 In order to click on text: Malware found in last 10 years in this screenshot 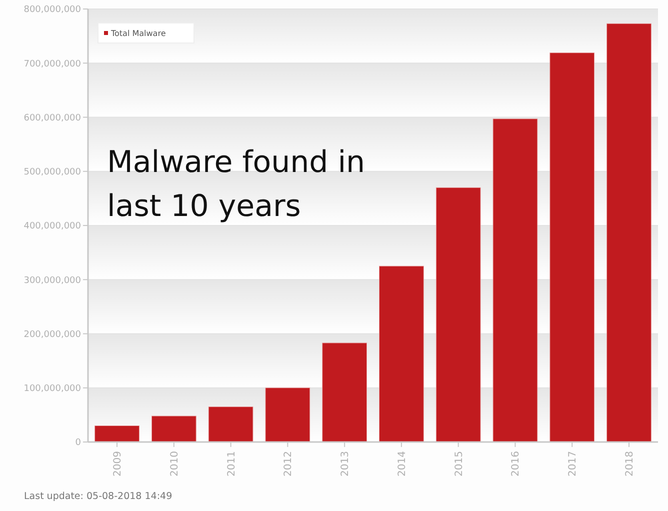, I will do `click(236, 184)`.